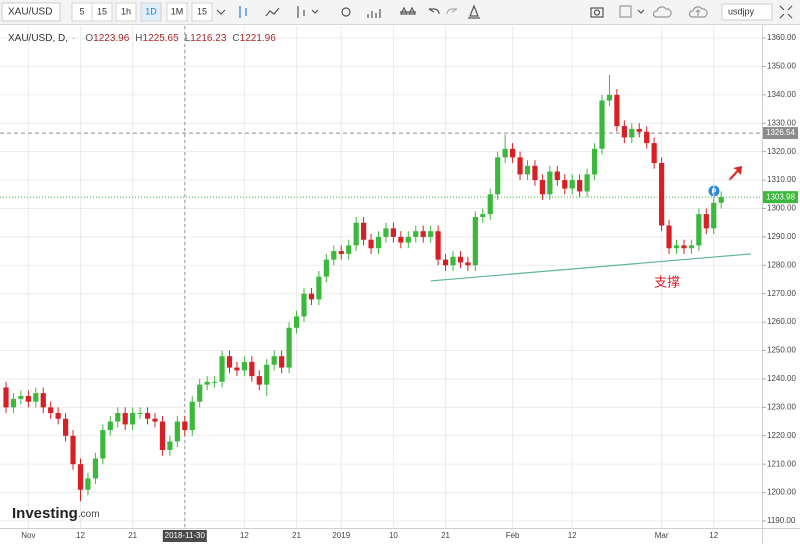 The width and height of the screenshot is (800, 544). Describe the element at coordinates (781, 520) in the screenshot. I see `y-tick-label: 1190.00` at that location.